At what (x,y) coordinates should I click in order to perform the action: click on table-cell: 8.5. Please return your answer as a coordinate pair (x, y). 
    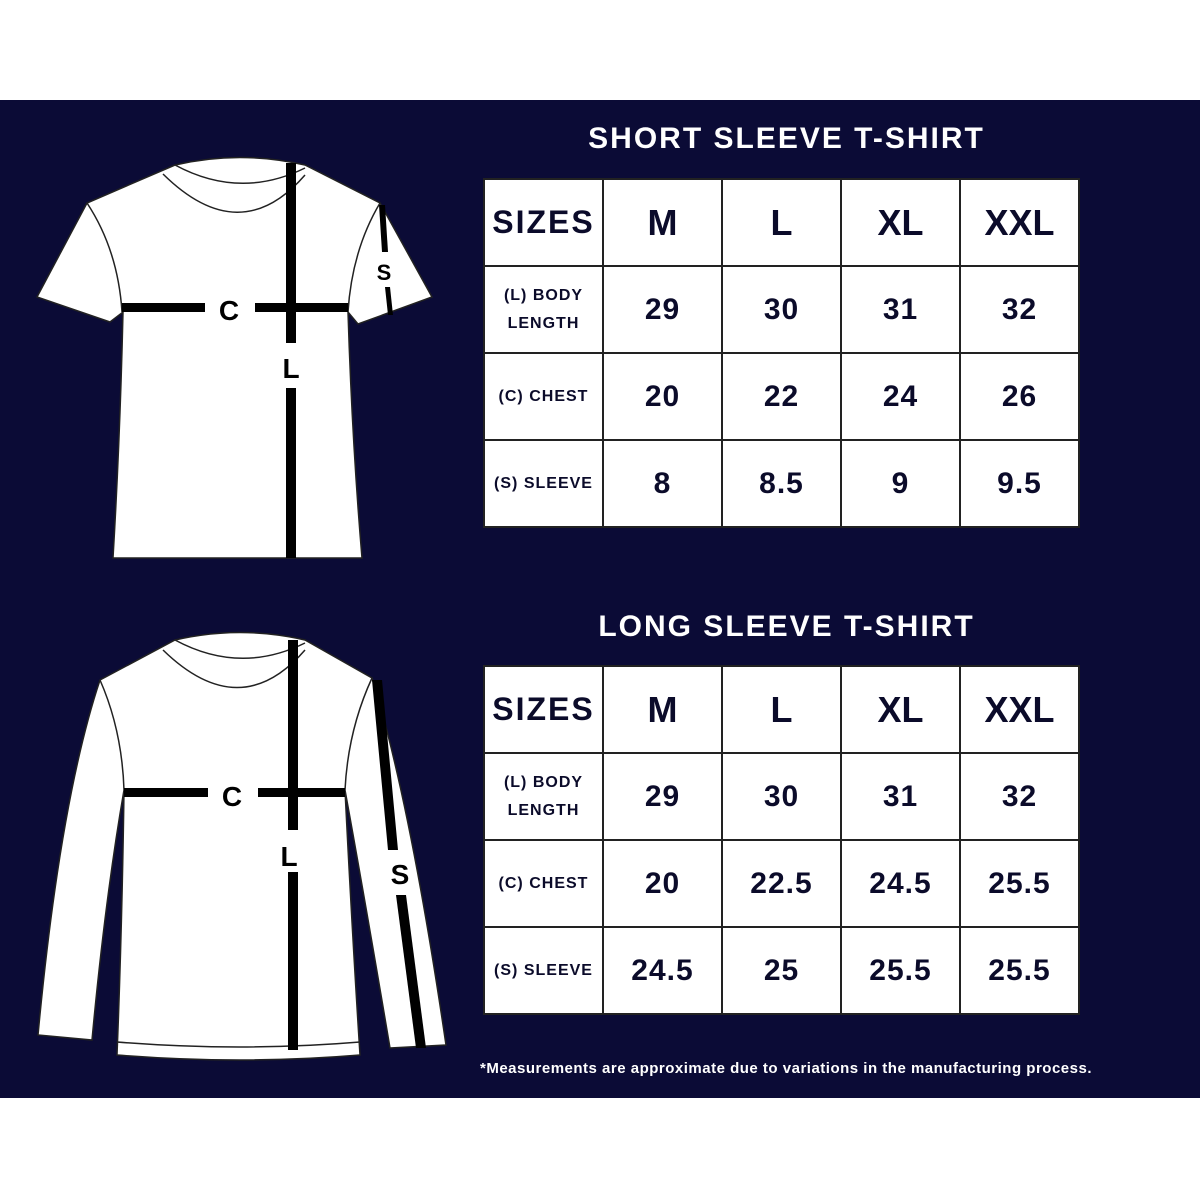
    Looking at the image, I should click on (781, 483).